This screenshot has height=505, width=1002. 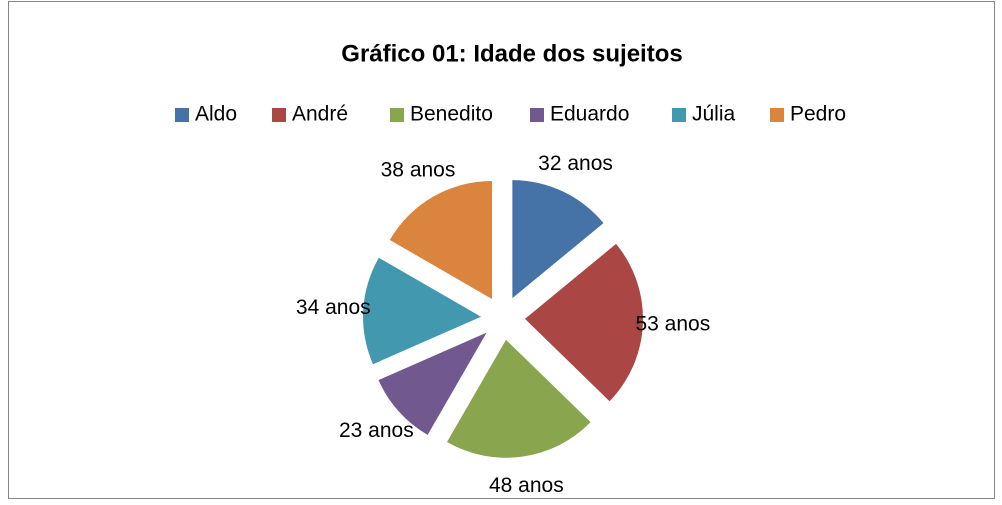 I want to click on data-label: 48 anos, so click(x=526, y=485).